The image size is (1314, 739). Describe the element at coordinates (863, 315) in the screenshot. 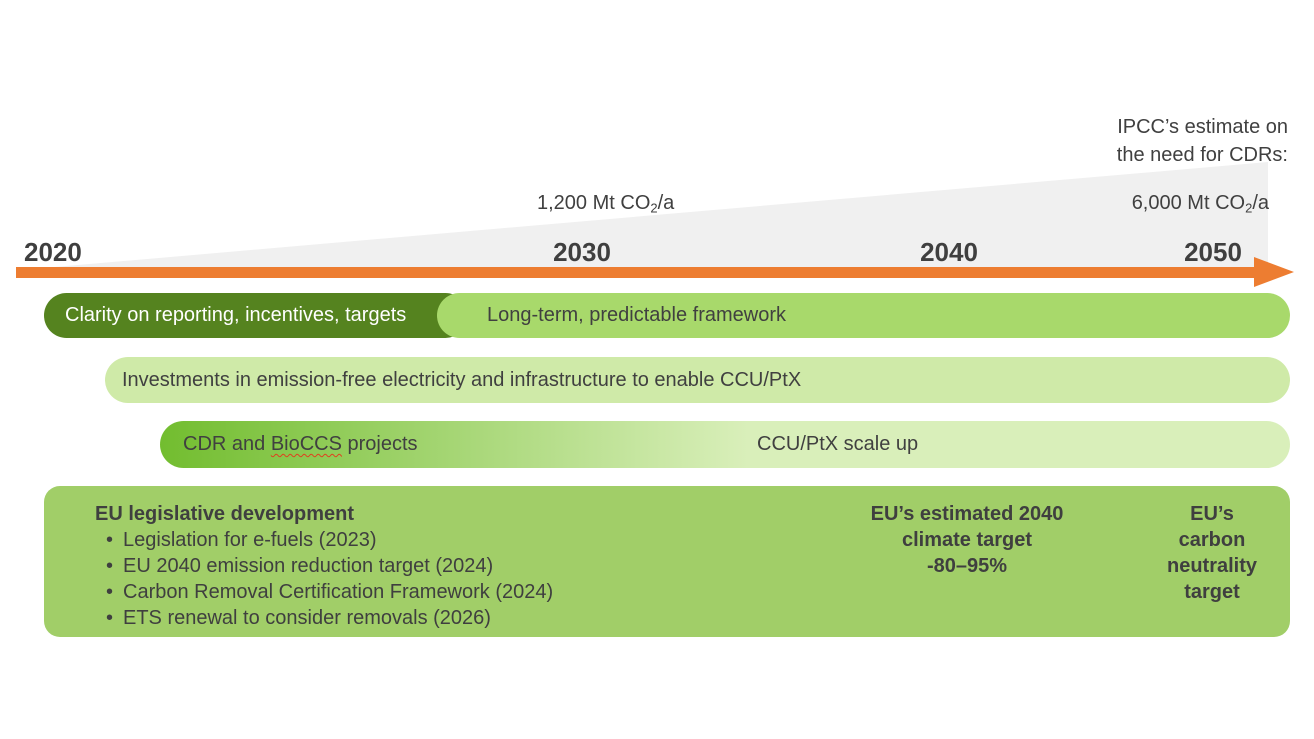

I see `bar-long-term-framework: Long-term, predictable framework` at that location.